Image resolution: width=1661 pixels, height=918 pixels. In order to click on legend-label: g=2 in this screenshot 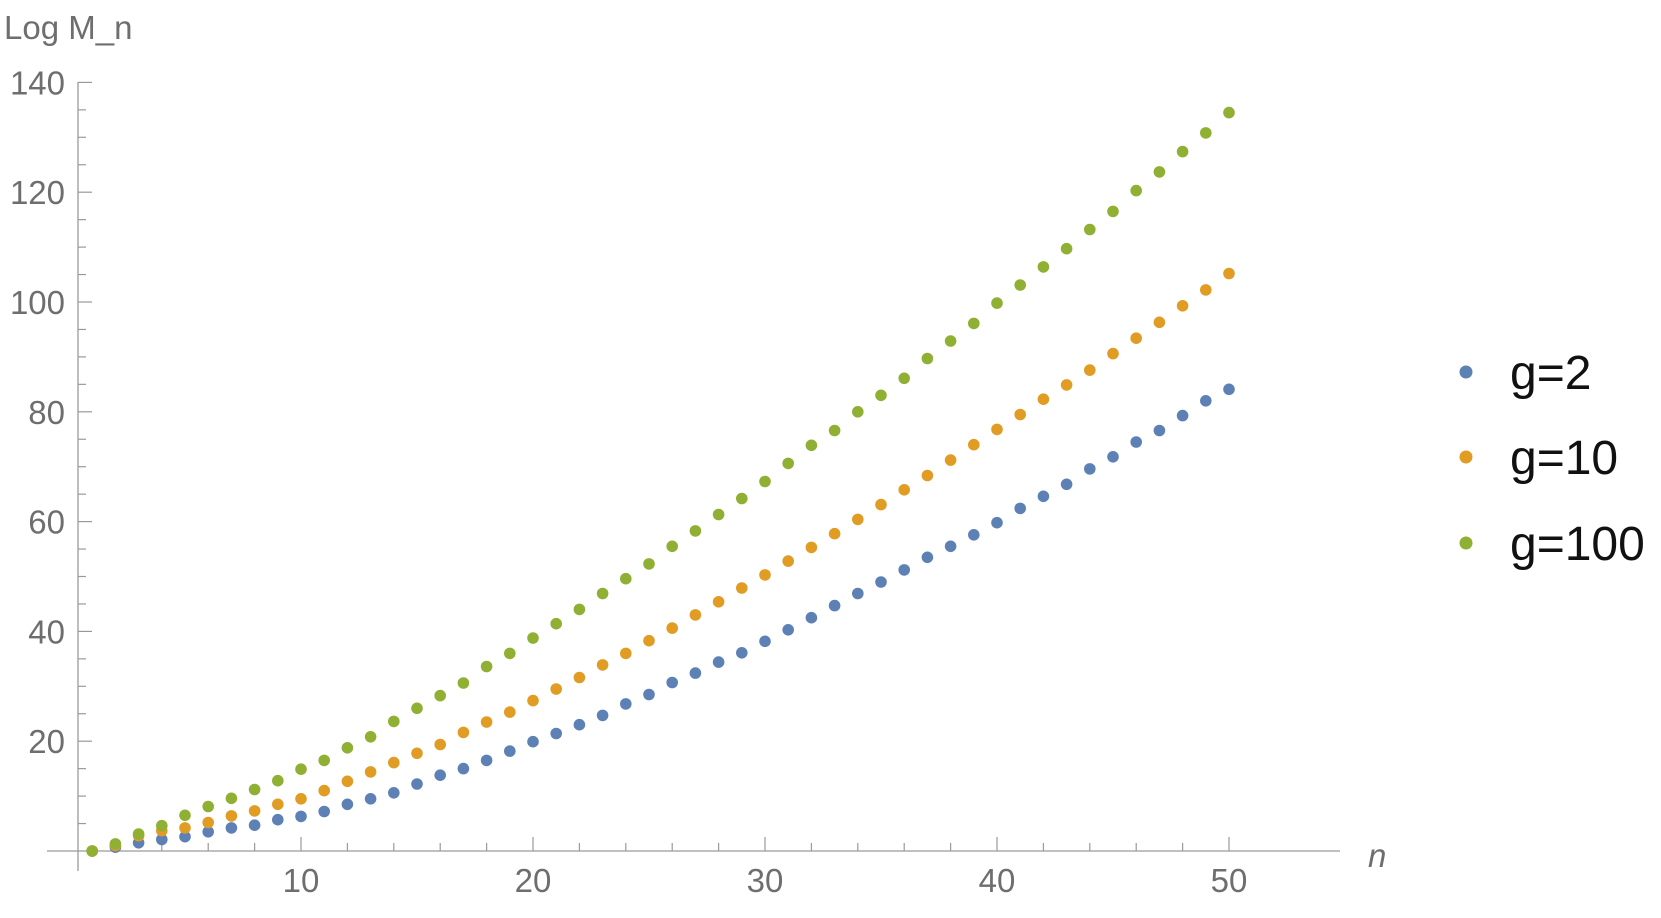, I will do `click(1550, 373)`.